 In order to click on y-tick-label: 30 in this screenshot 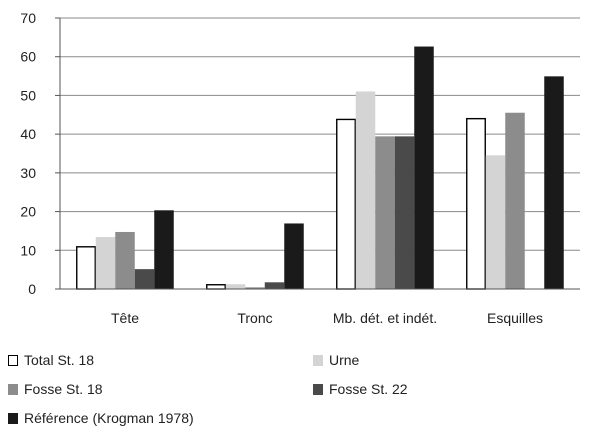, I will do `click(28, 173)`.